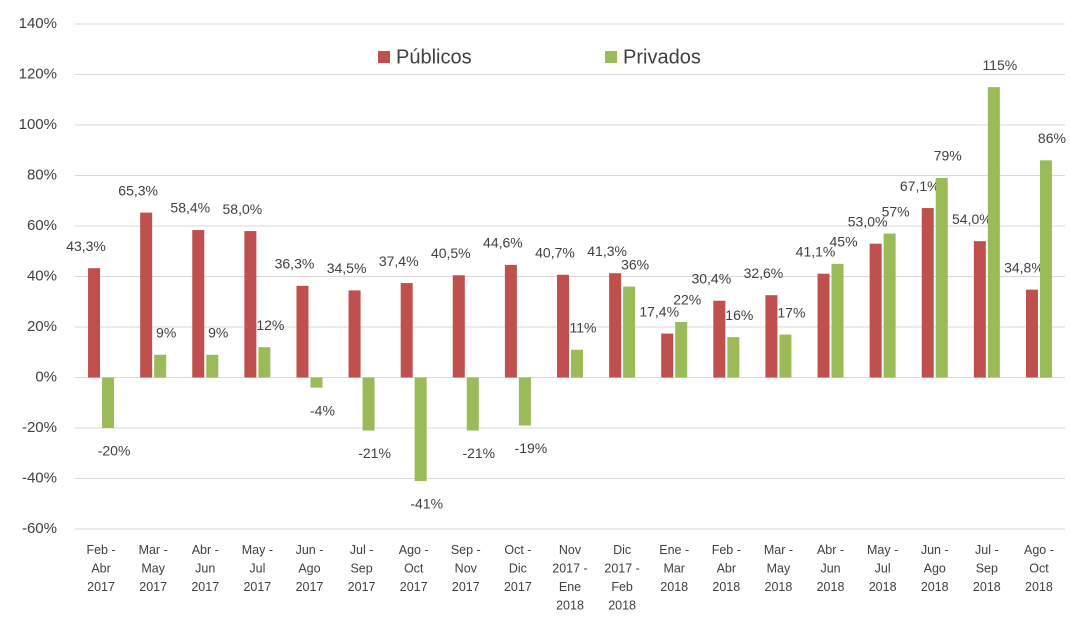 The height and width of the screenshot is (618, 1070). I want to click on value-label: 65,3%, so click(138, 190).